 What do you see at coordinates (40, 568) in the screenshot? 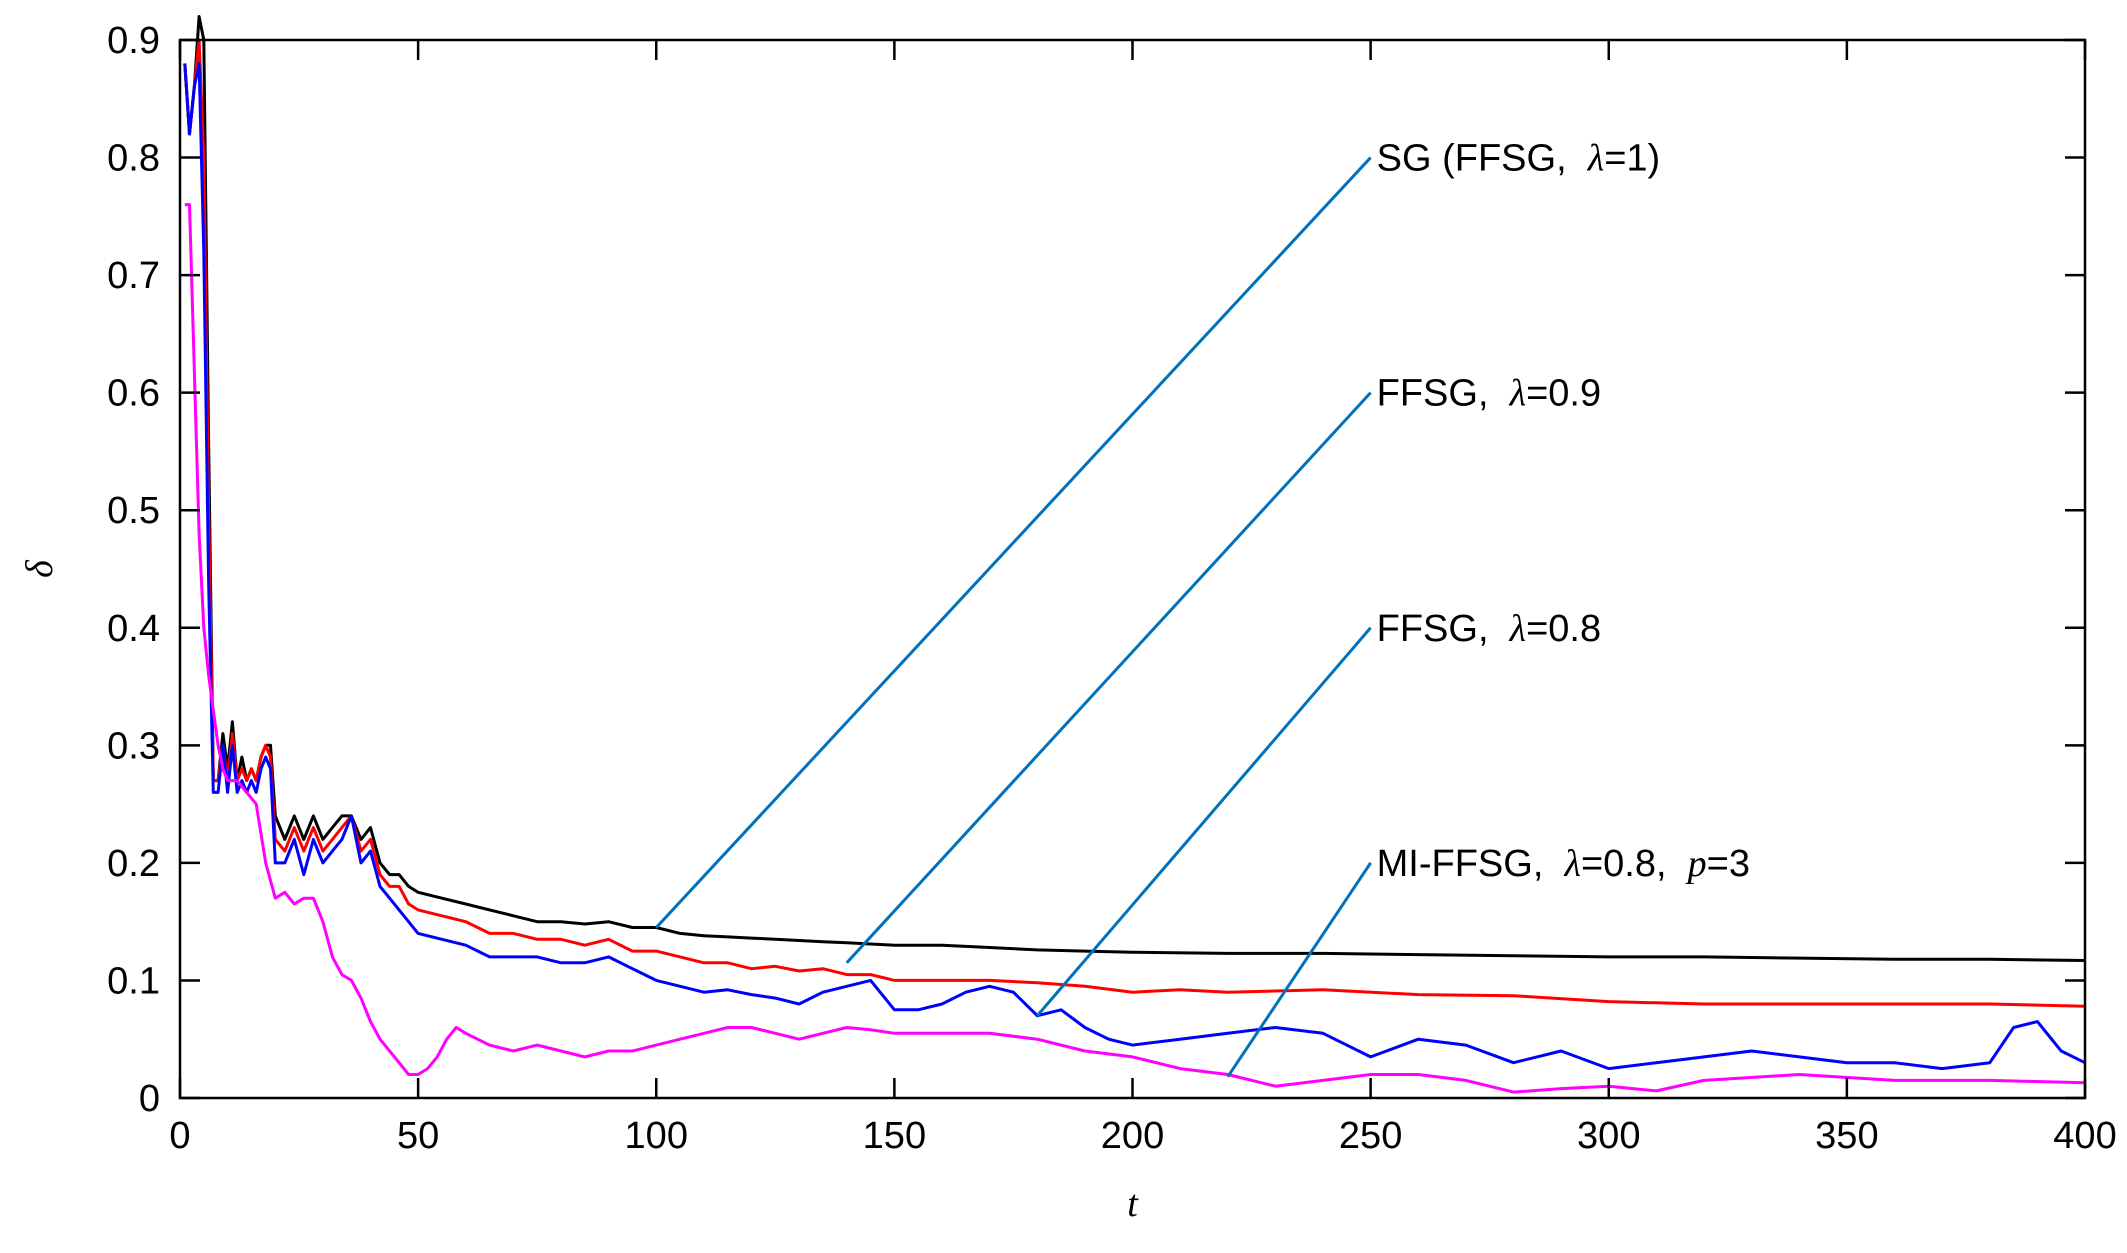
I see `y-axis-title: δ` at bounding box center [40, 568].